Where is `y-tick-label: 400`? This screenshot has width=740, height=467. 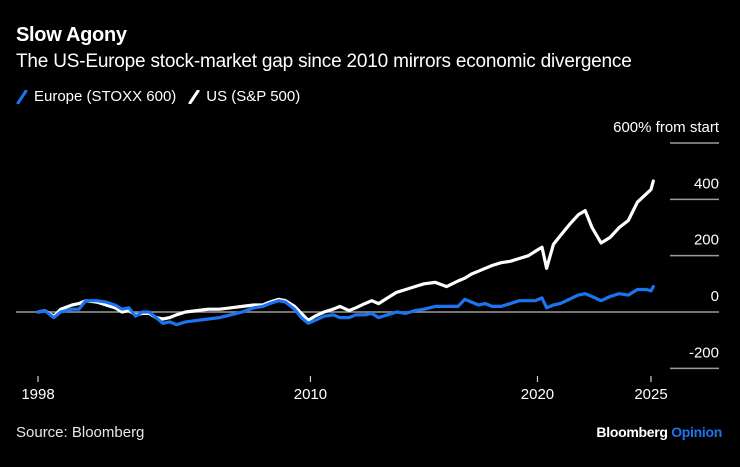 y-tick-label: 400 is located at coordinates (706, 183).